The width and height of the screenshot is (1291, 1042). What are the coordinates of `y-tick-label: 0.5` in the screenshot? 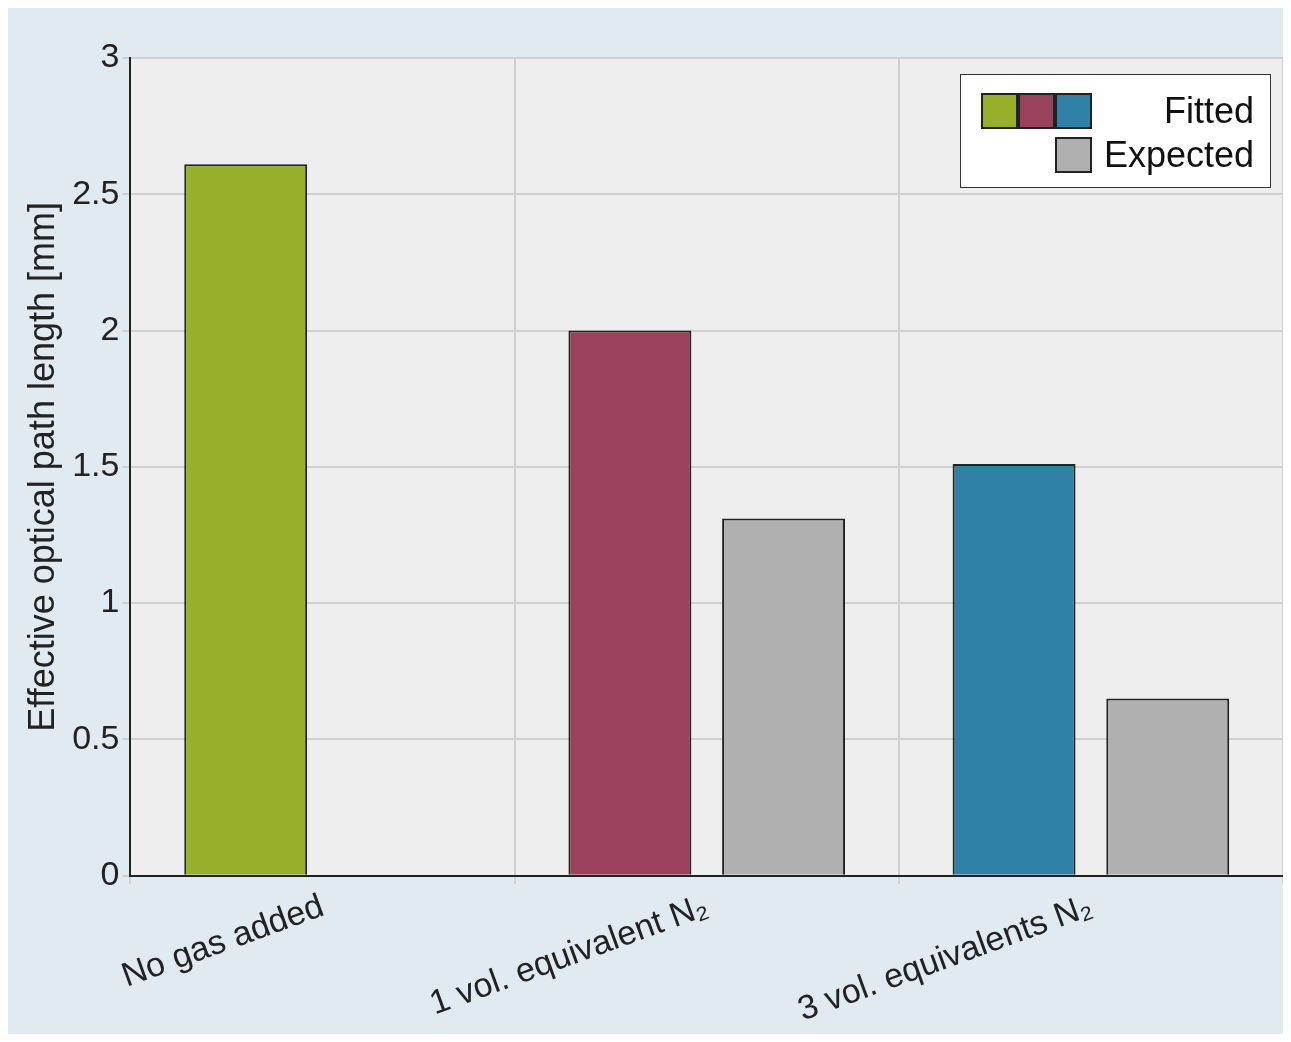 It's located at (96, 736).